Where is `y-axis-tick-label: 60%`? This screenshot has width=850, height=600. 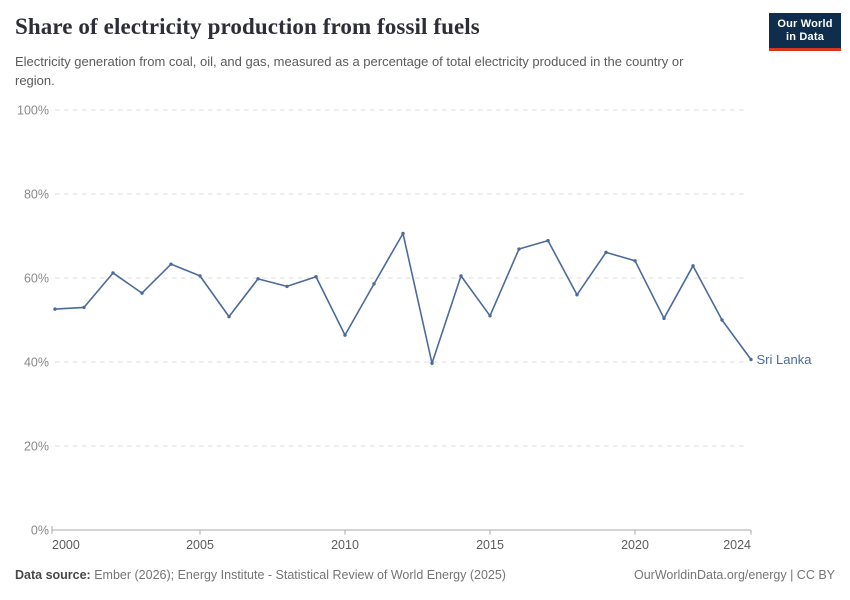
y-axis-tick-label: 60% is located at coordinates (36, 279).